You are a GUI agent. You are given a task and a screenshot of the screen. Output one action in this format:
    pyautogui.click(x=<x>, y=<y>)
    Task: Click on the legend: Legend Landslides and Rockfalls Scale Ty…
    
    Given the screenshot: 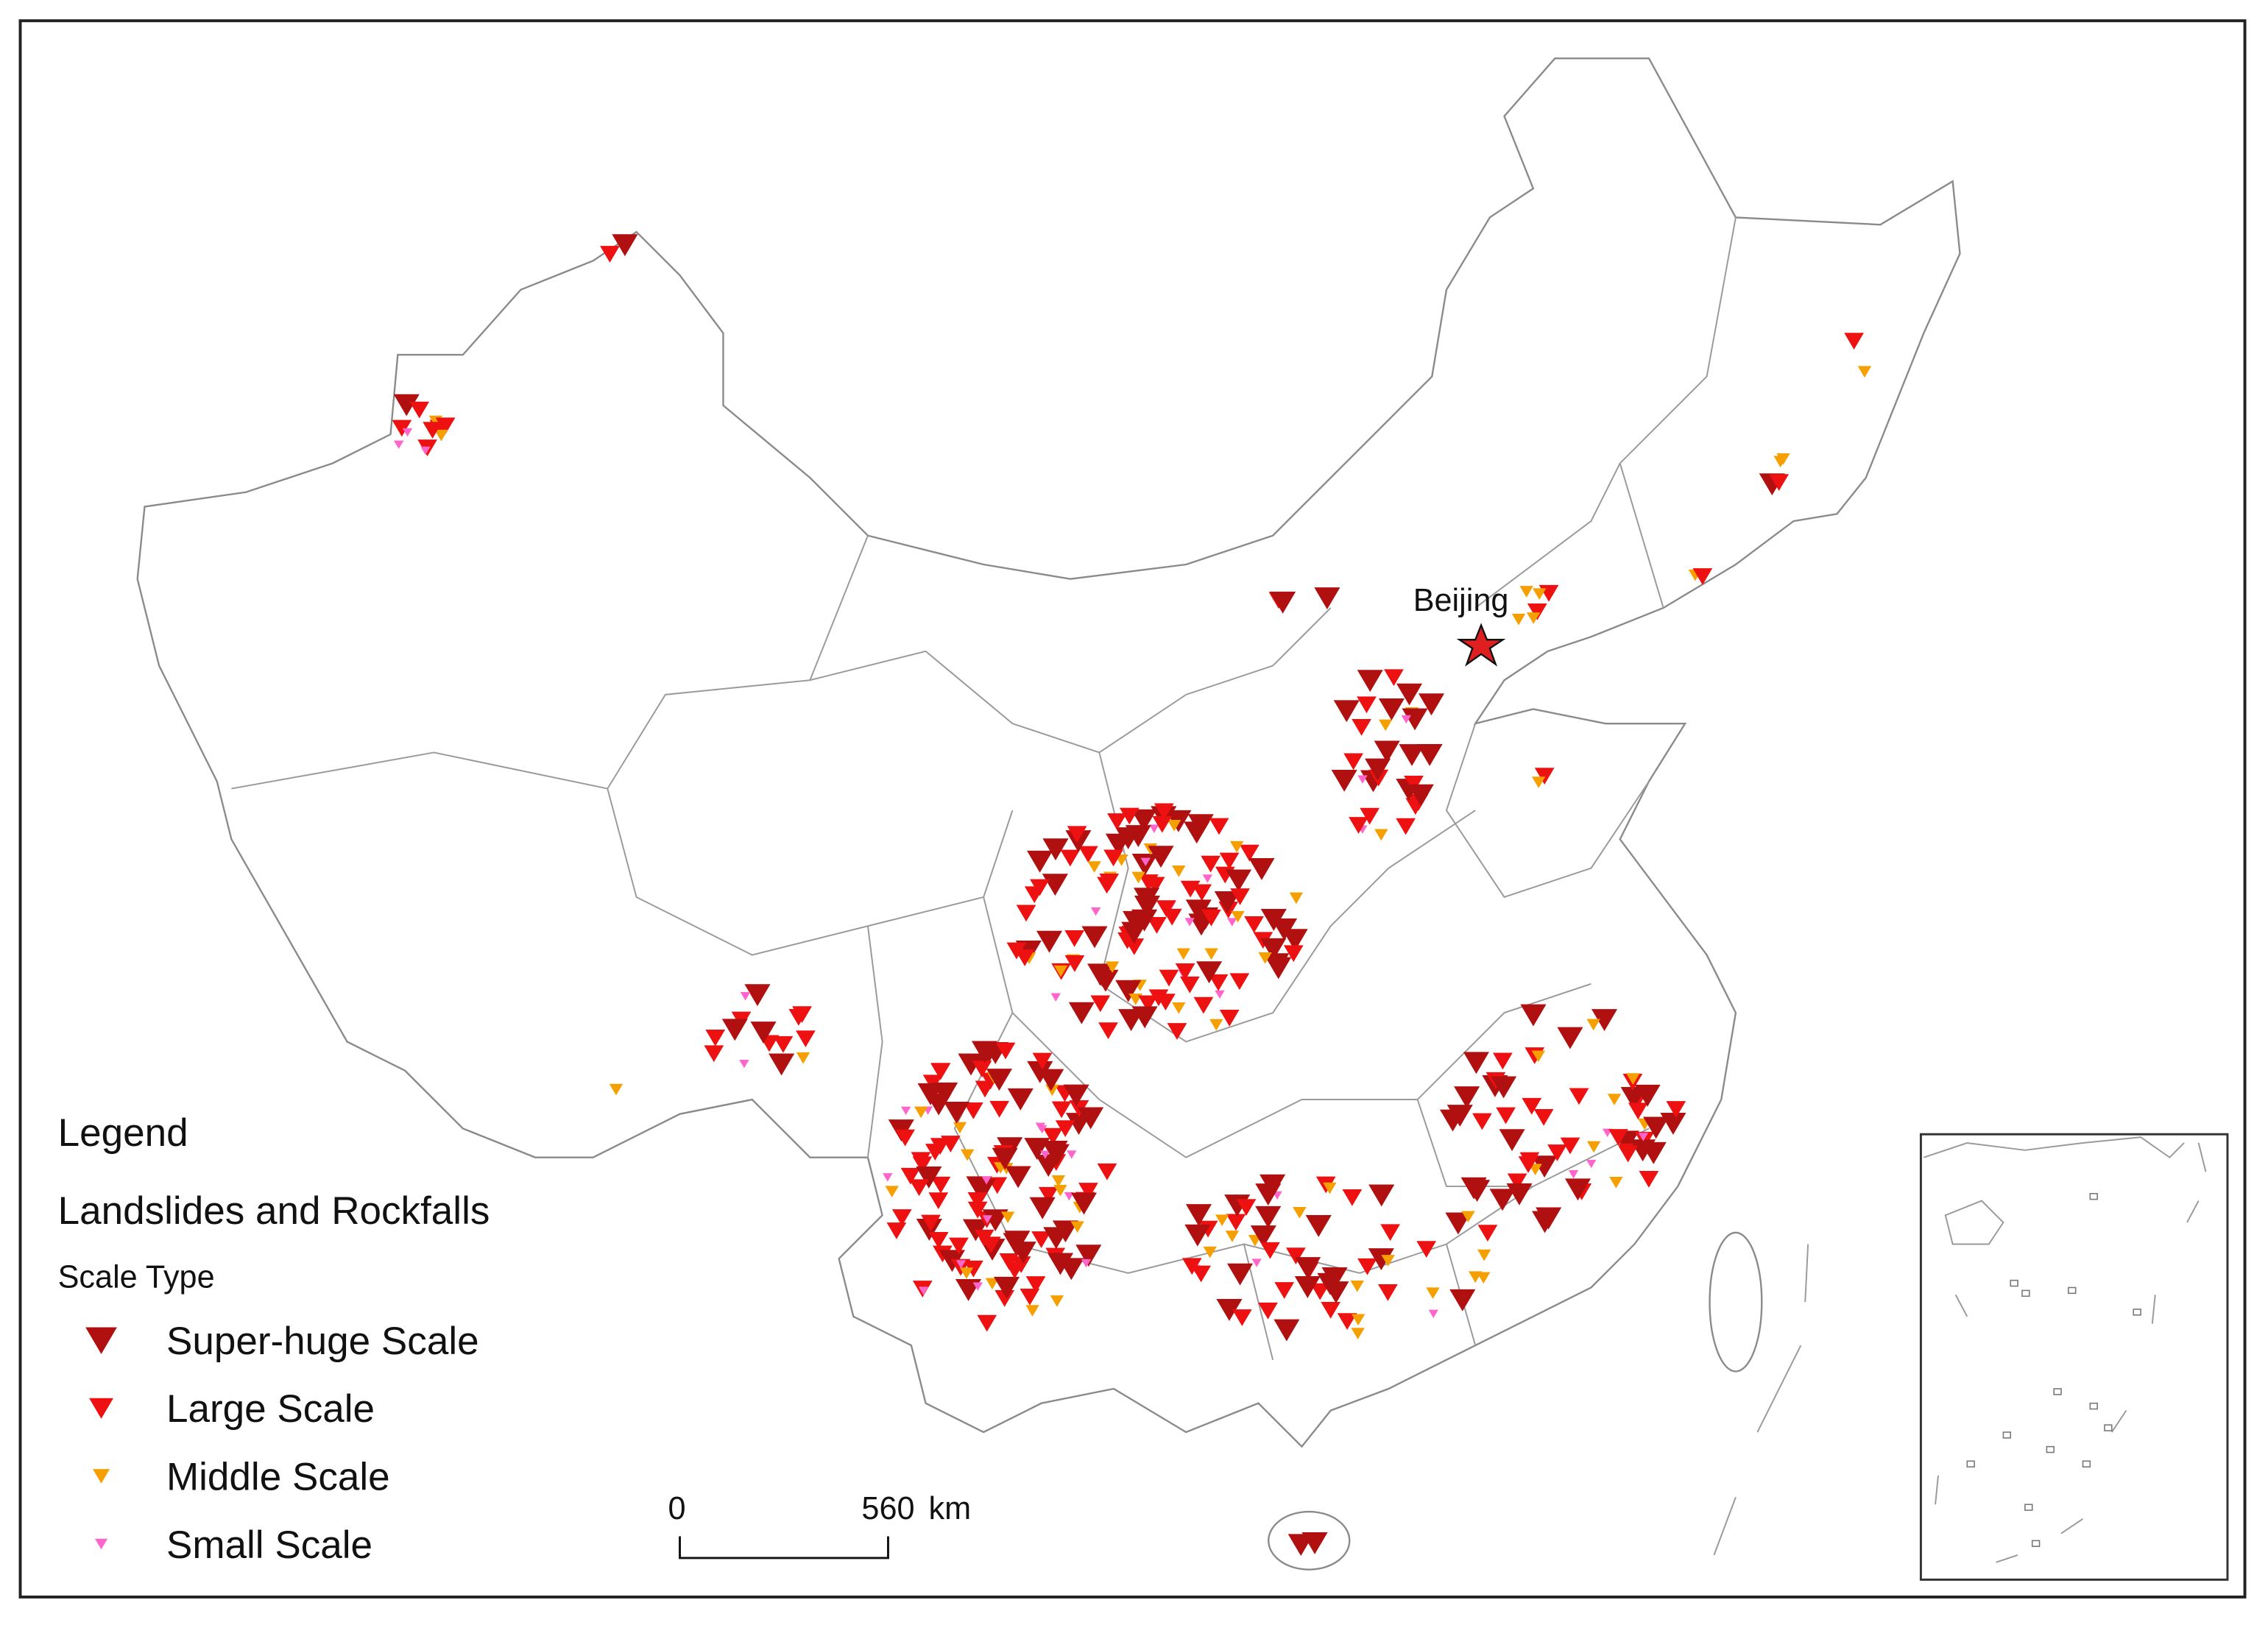 What is the action you would take?
    pyautogui.click(x=274, y=1339)
    